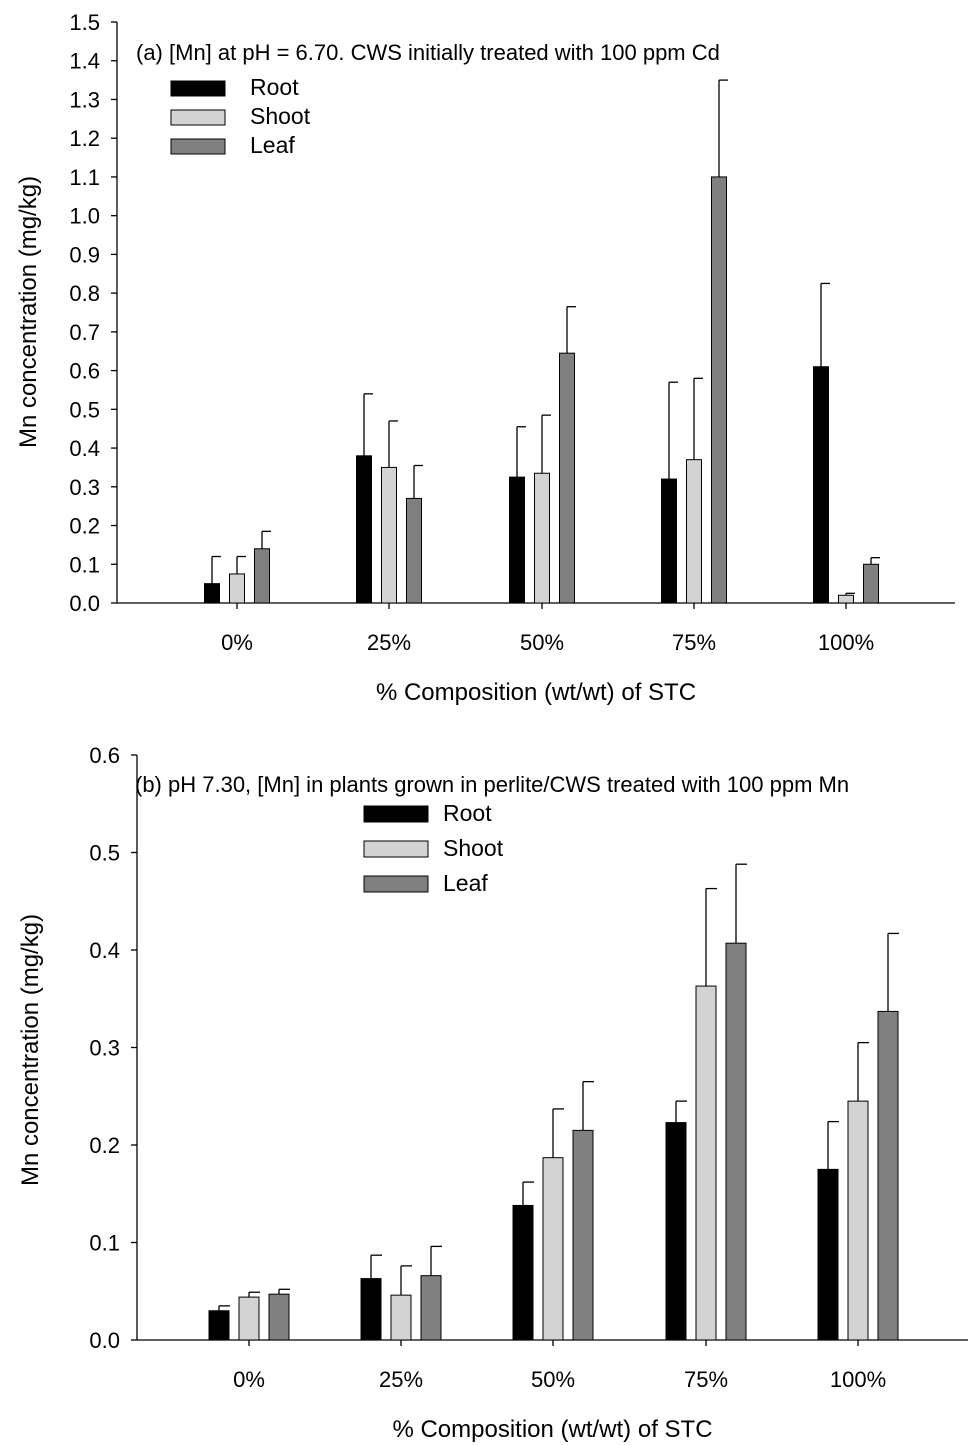 Image resolution: width=974 pixels, height=1445 pixels. What do you see at coordinates (84, 22) in the screenshot?
I see `y-tick-label: 1.5` at bounding box center [84, 22].